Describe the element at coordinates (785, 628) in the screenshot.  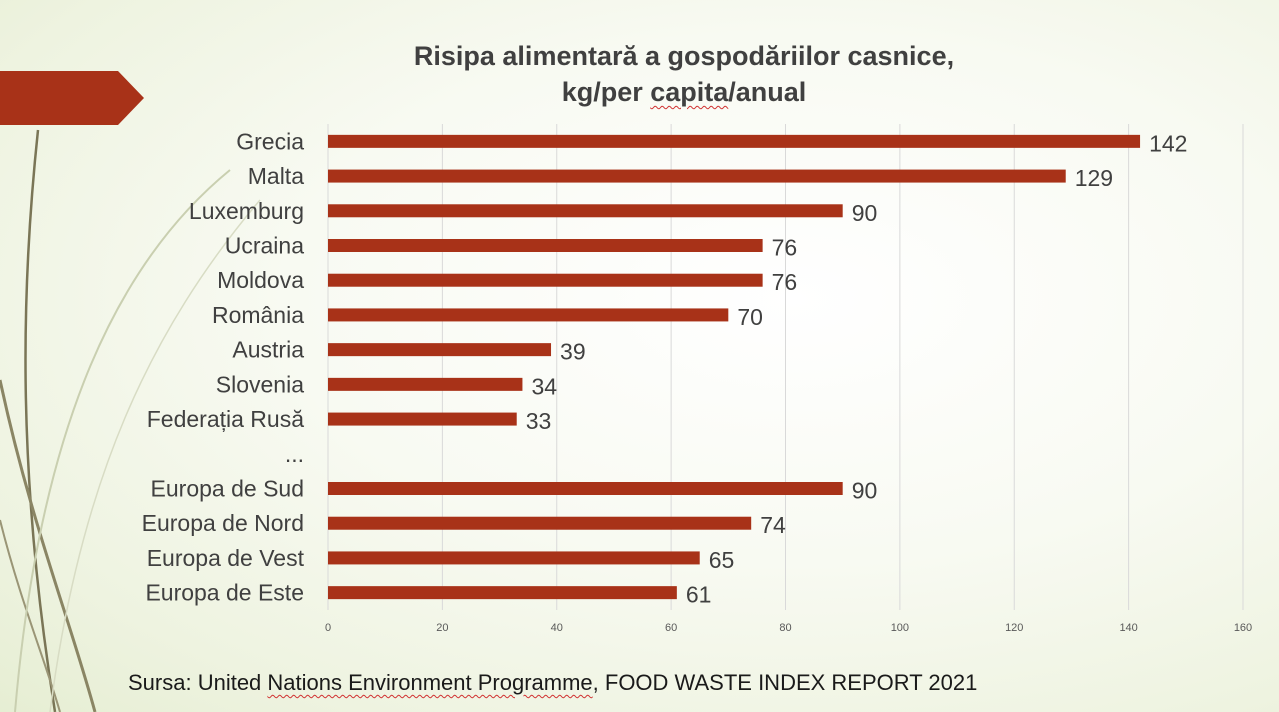
I see `x-tick-label: 80` at that location.